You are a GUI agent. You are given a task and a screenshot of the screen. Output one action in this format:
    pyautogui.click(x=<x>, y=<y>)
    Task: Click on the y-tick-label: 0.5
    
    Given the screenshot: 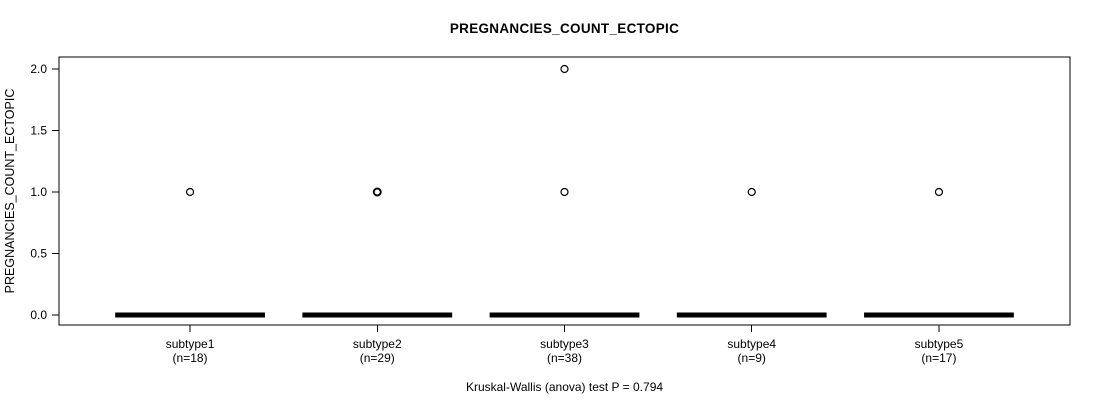 What is the action you would take?
    pyautogui.click(x=38, y=254)
    